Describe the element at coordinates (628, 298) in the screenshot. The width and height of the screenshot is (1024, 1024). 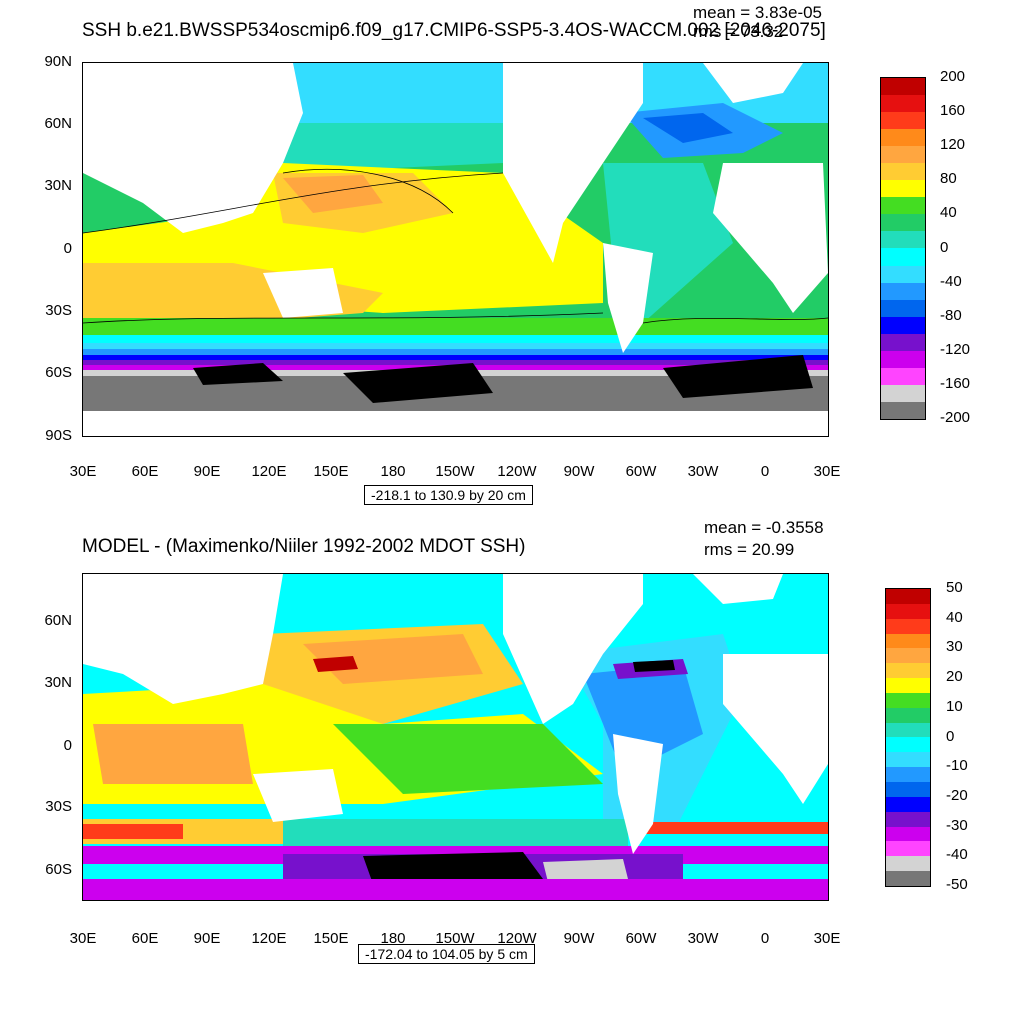
I see `p1-land-samerica` at that location.